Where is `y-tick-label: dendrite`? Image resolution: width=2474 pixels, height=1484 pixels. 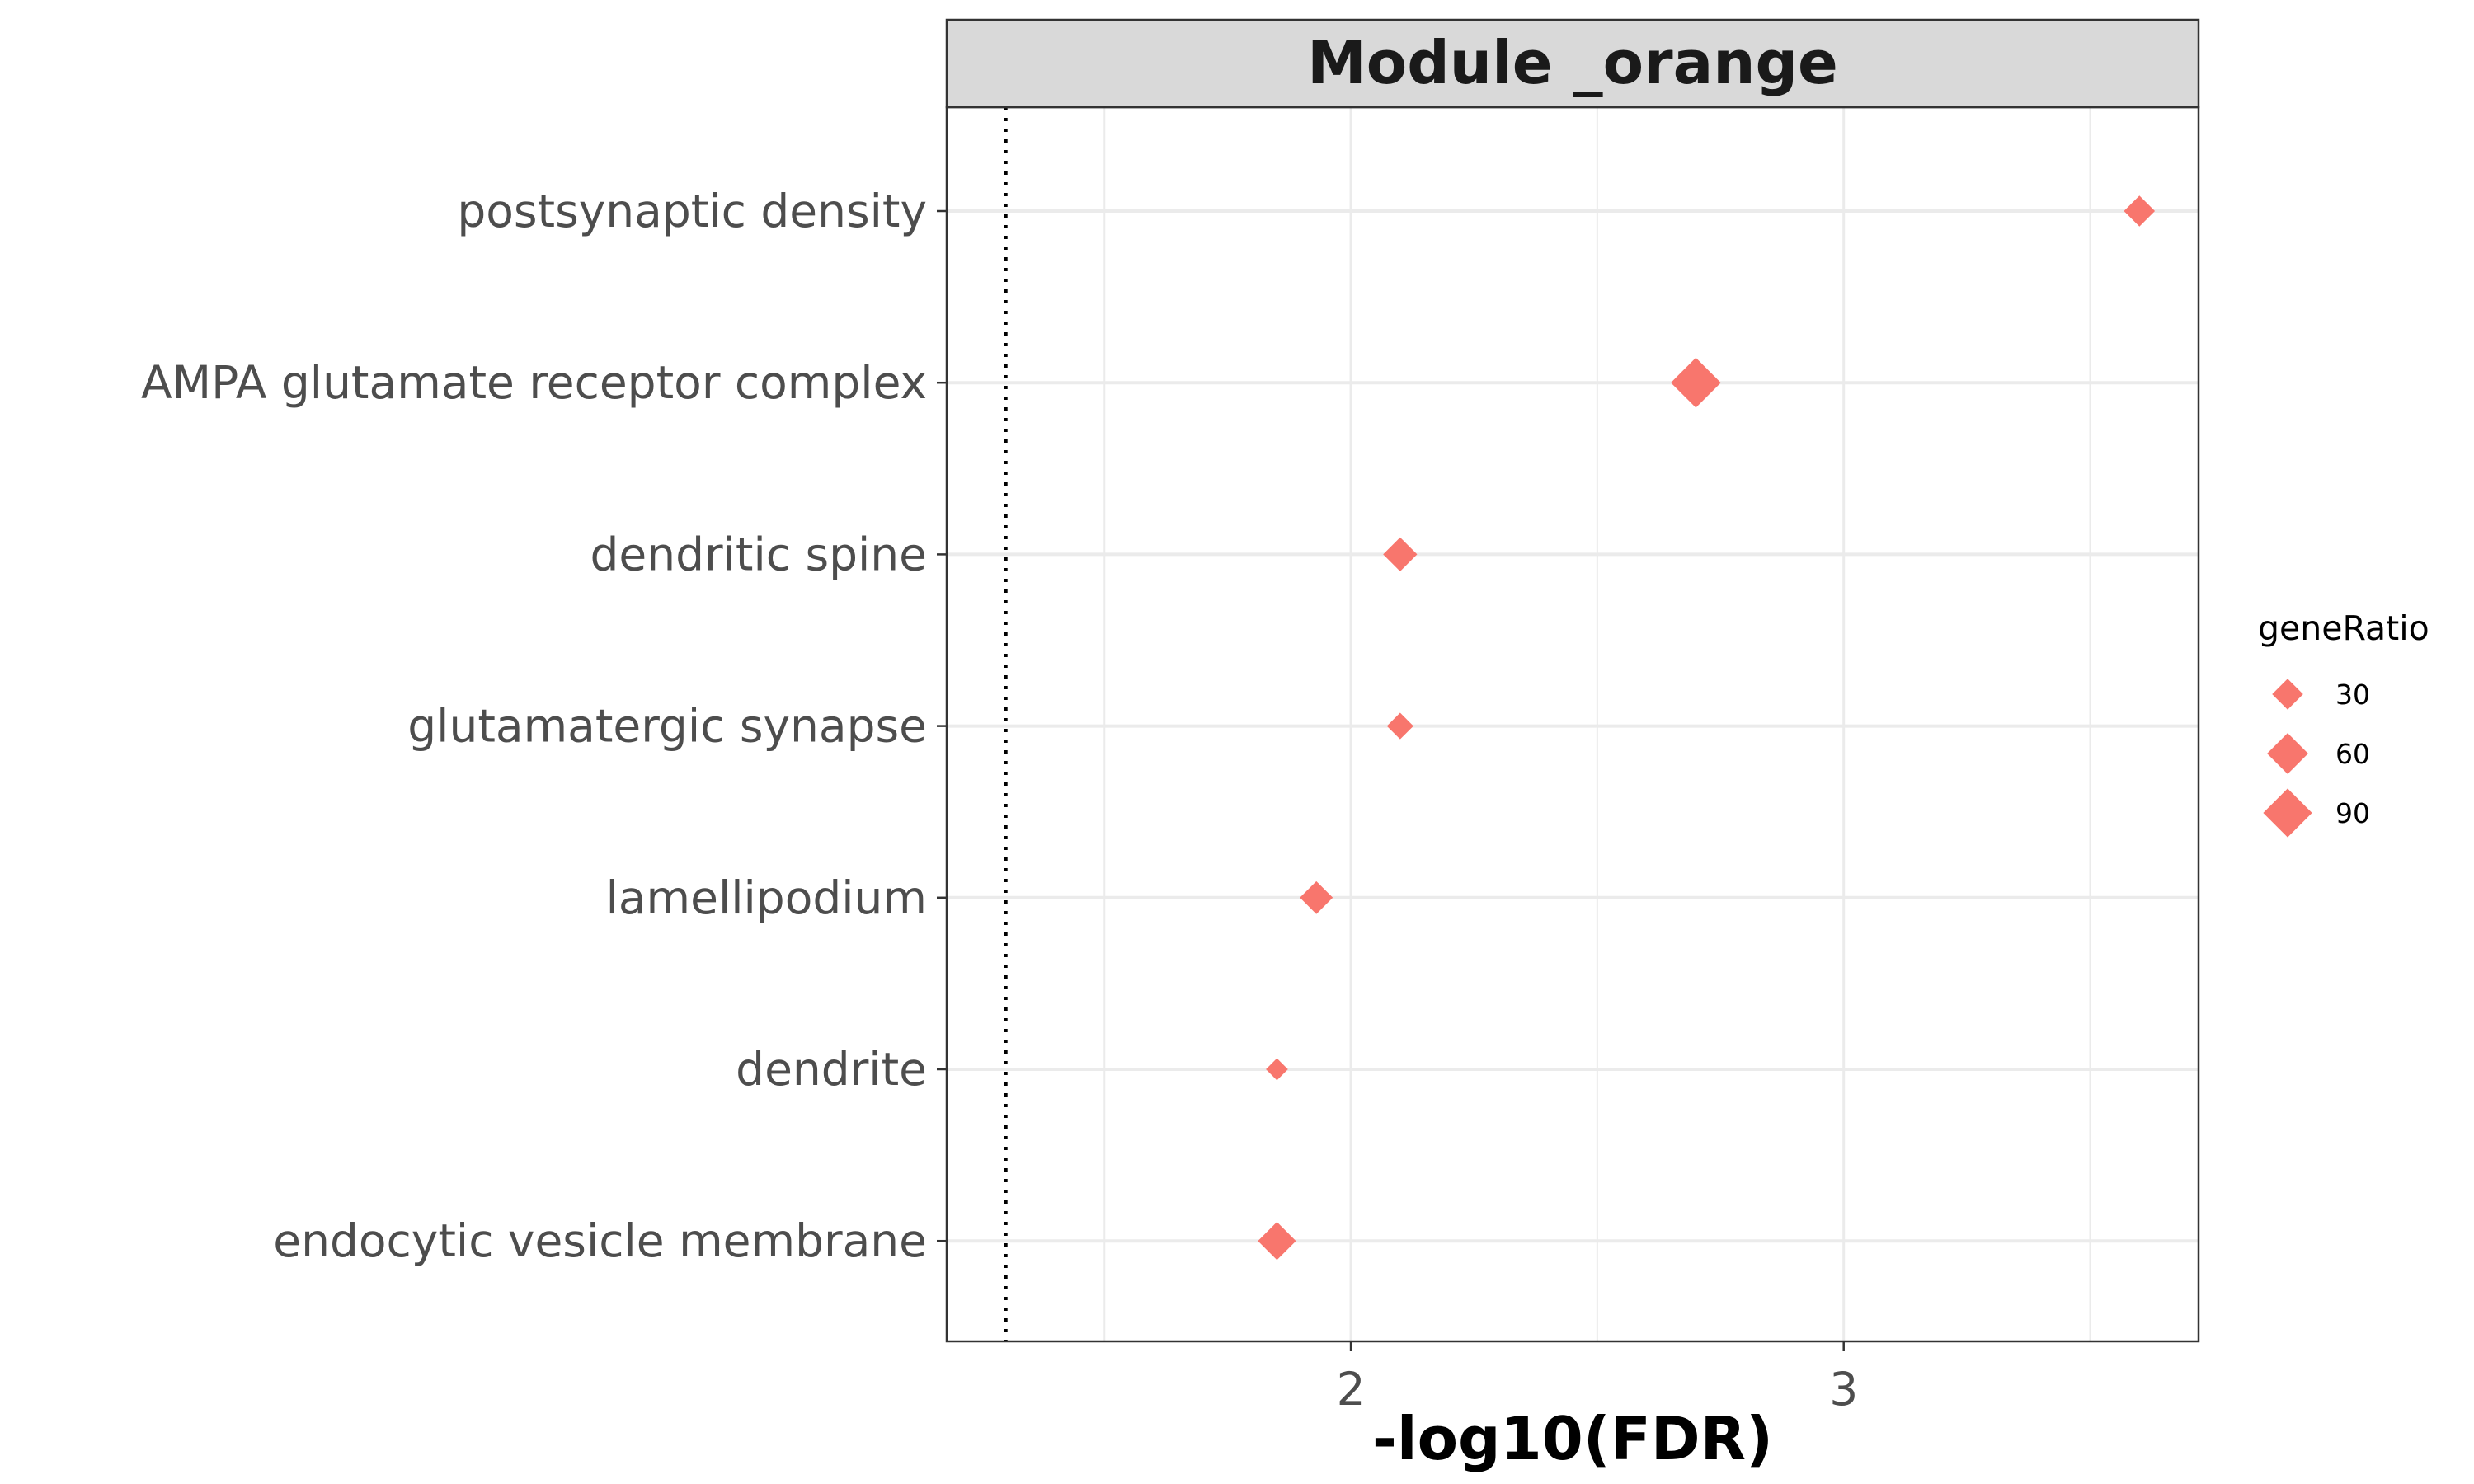
y-tick-label: dendrite is located at coordinates (831, 1069).